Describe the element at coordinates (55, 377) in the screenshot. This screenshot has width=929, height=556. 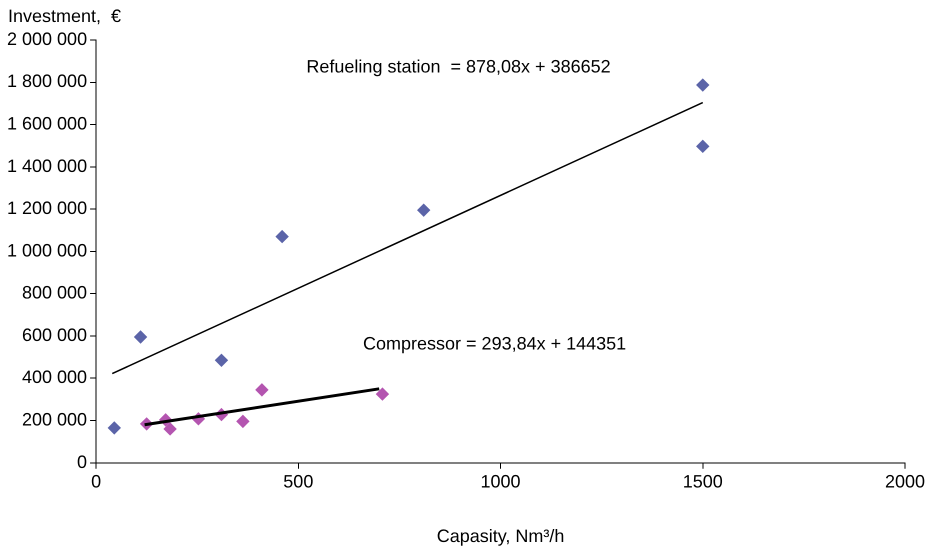
I see `y-tick-label: 400 000` at that location.